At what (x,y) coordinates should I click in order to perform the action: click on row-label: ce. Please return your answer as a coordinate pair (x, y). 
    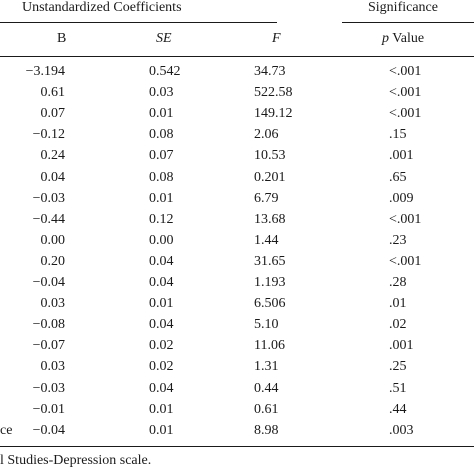
    Looking at the image, I should click on (6, 430).